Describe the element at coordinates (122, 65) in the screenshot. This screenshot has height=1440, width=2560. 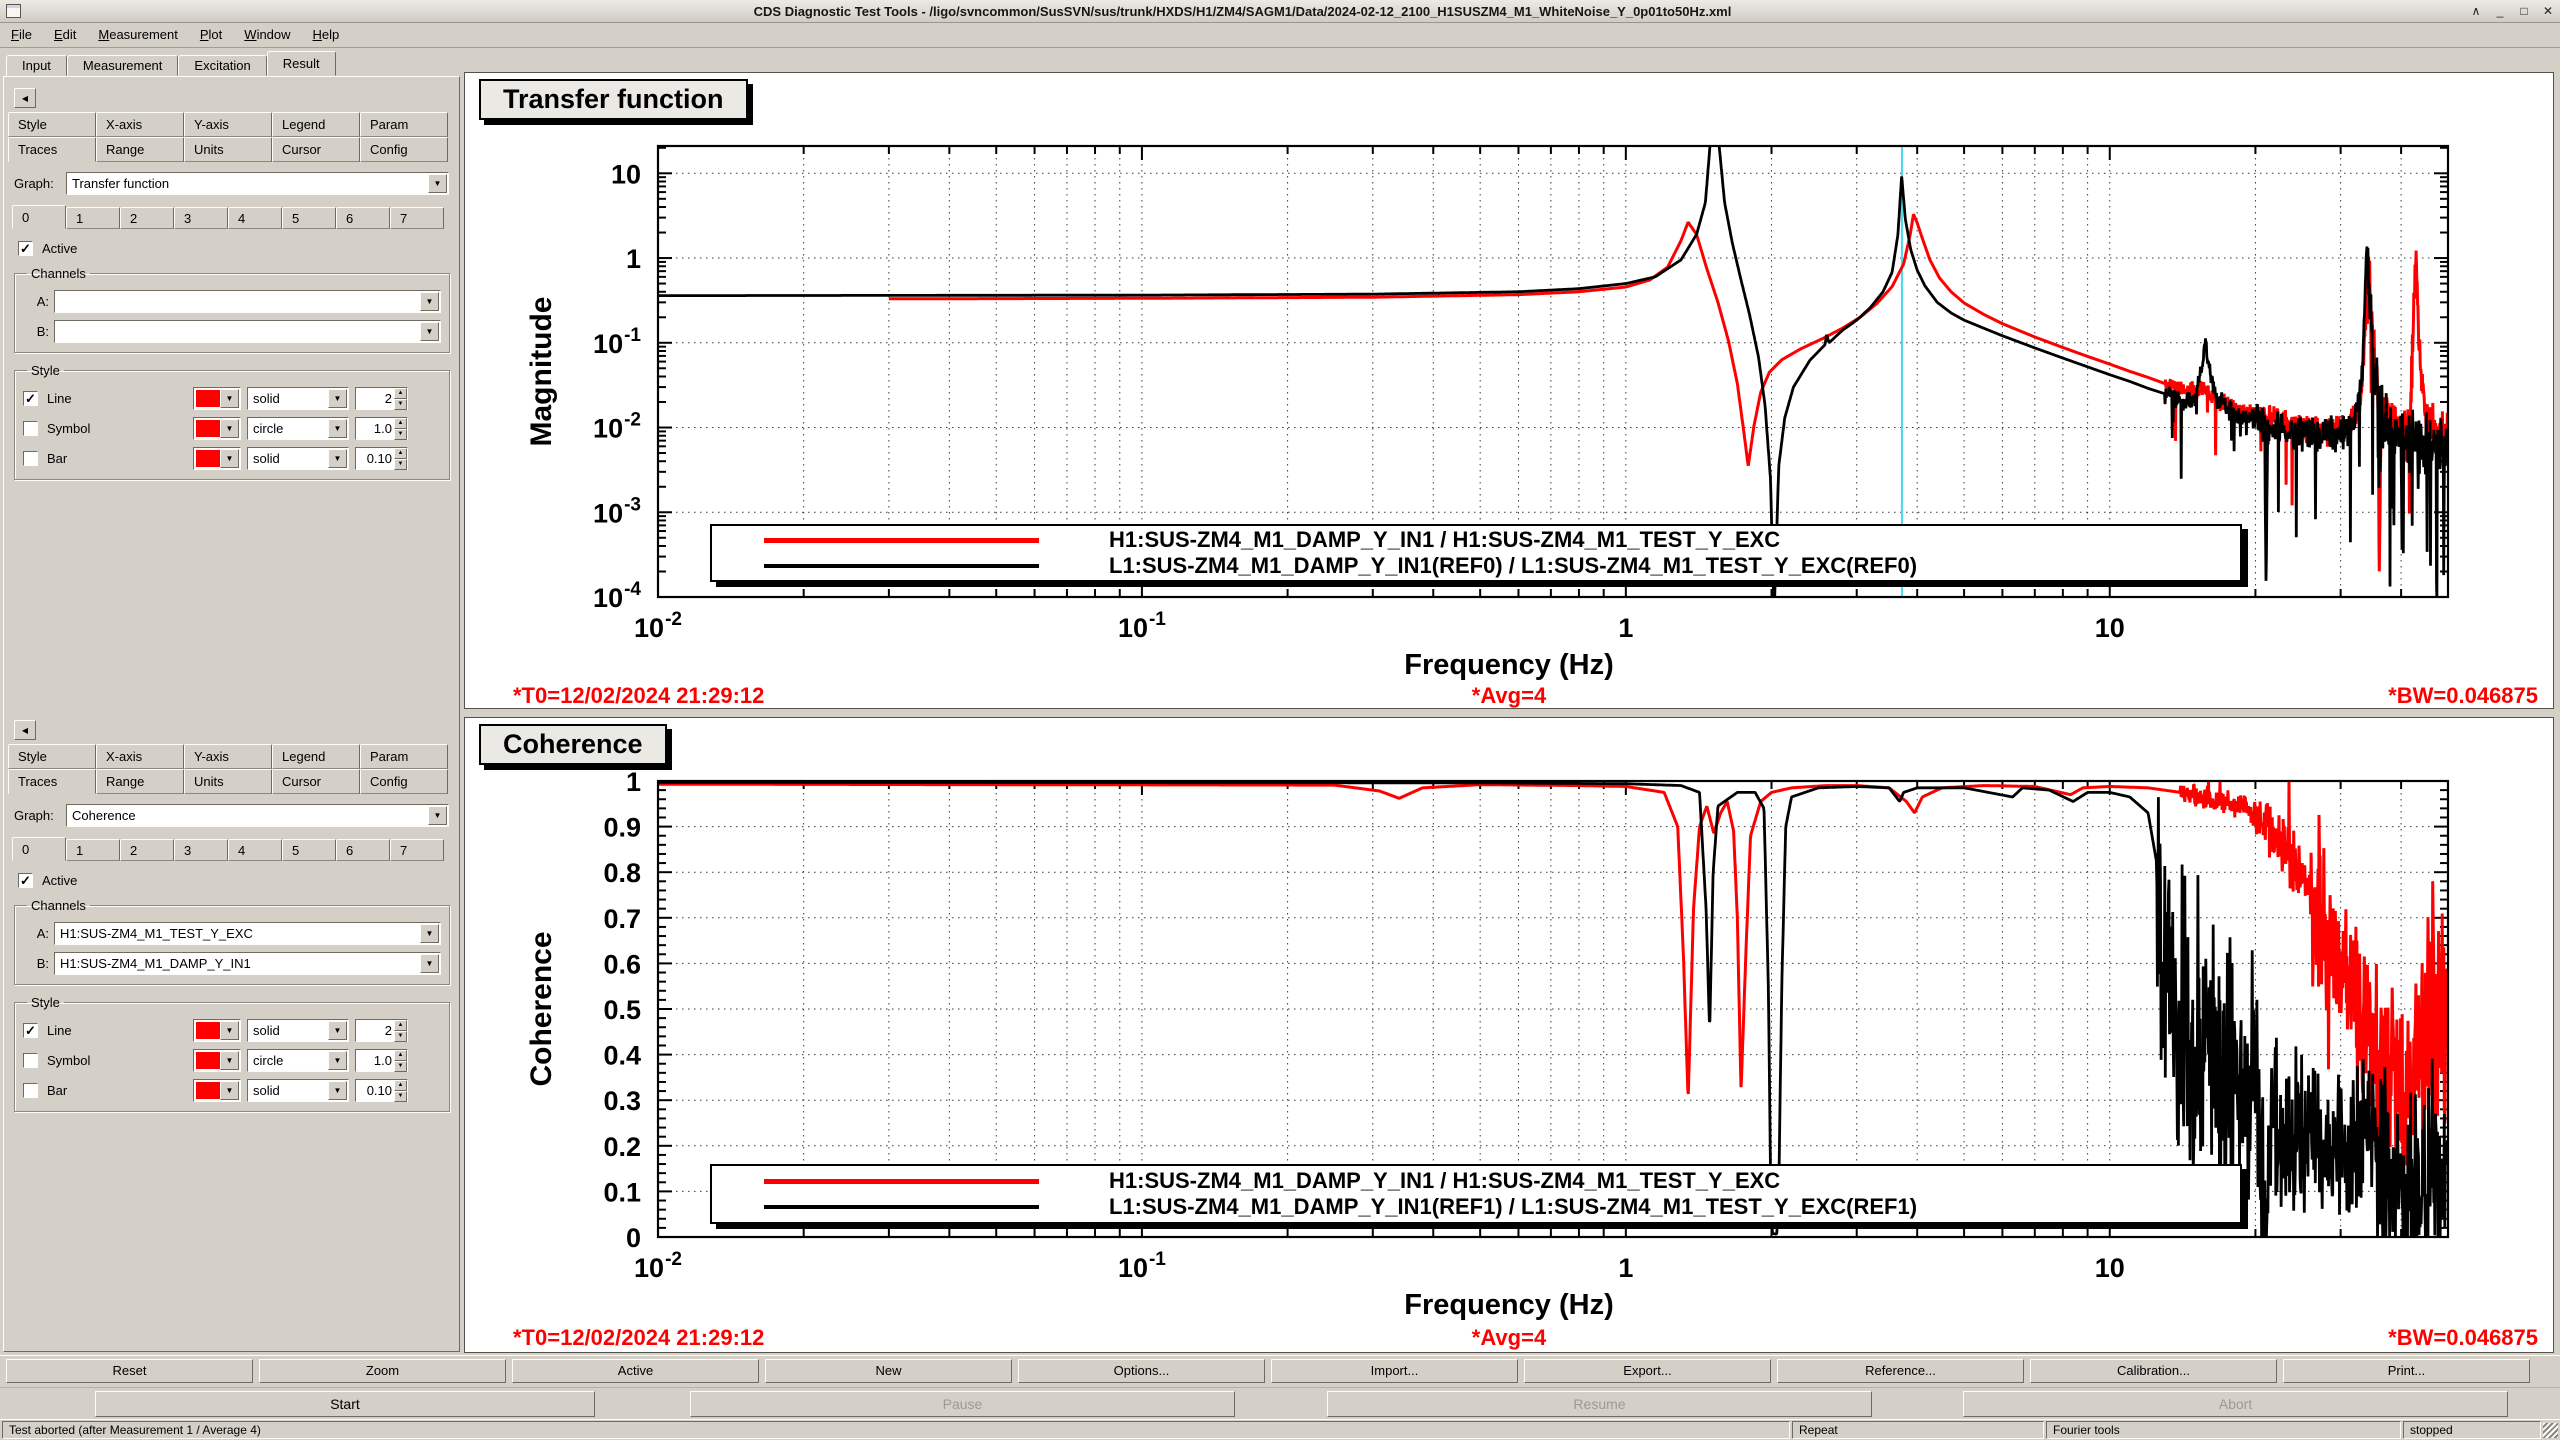
I see `tab-measurement: Measurement` at that location.